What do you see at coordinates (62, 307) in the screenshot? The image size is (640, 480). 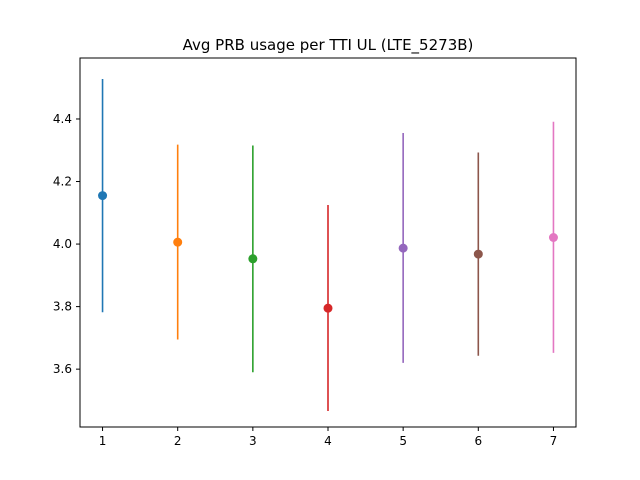 I see `y-tick-label-2: 3.8` at bounding box center [62, 307].